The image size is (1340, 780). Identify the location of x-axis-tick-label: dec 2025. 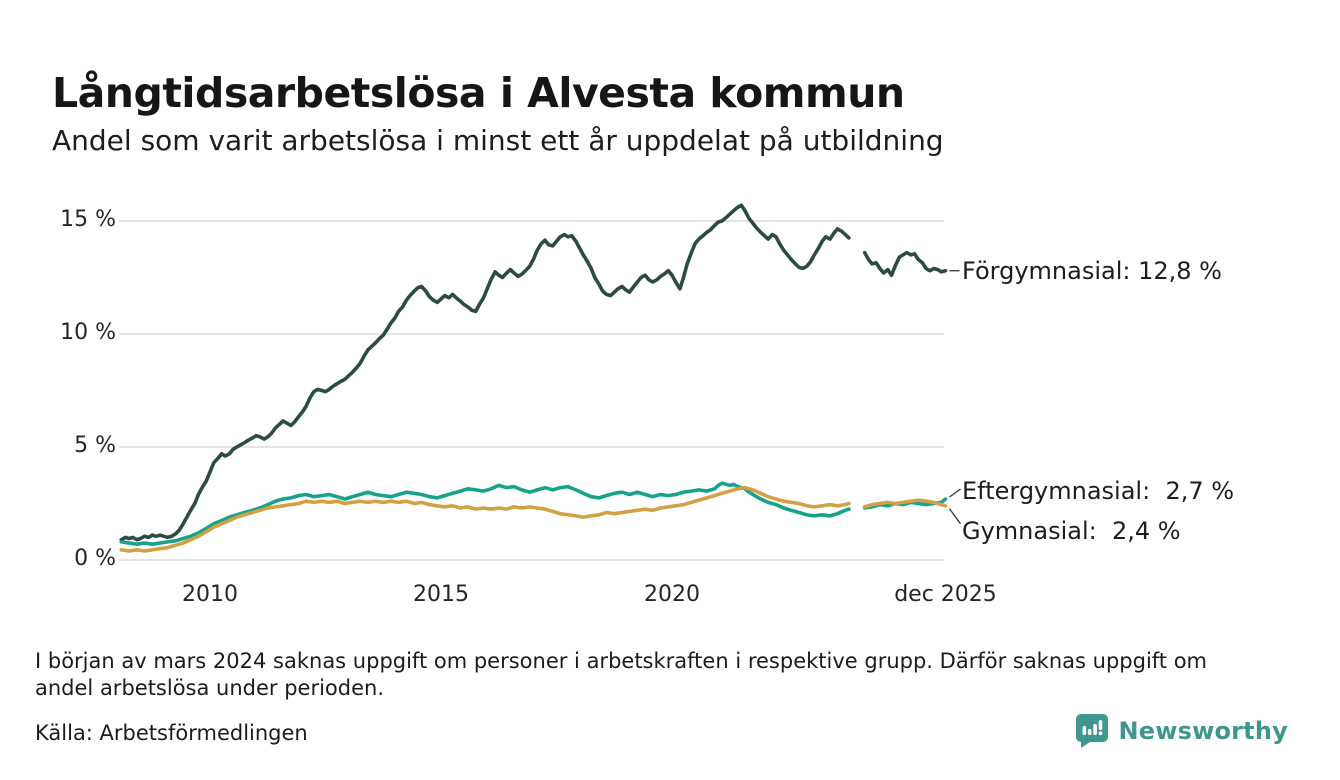
(945, 594).